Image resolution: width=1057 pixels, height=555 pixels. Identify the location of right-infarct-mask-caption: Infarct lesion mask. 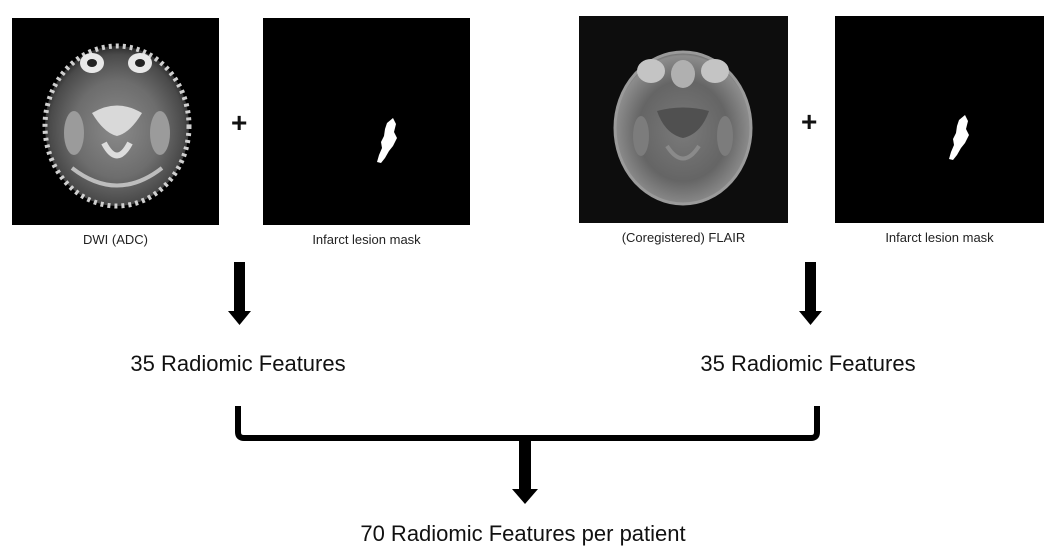
(939, 237).